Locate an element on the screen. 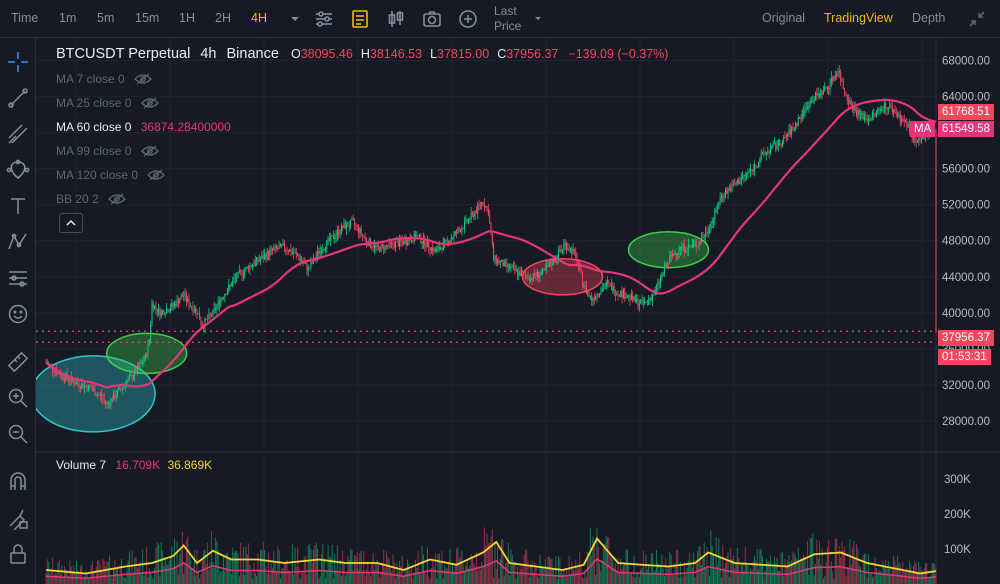 This screenshot has width=1000, height=584. add-indicator-icon is located at coordinates (468, 19).